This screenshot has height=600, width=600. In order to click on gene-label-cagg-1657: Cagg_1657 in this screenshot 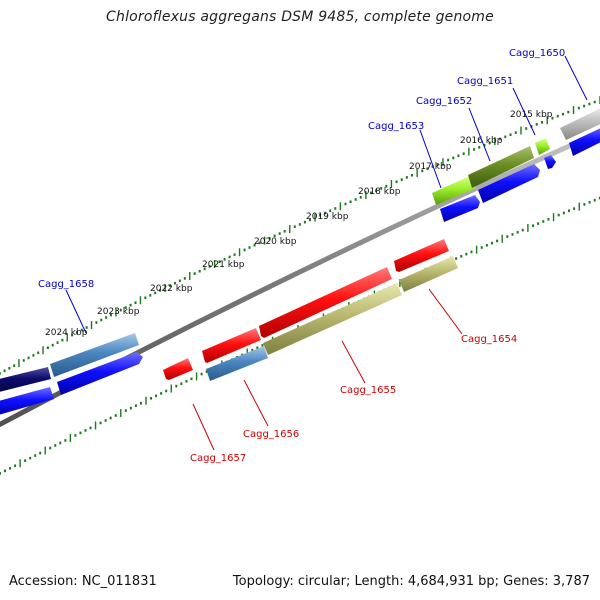, I will do `click(218, 458)`.